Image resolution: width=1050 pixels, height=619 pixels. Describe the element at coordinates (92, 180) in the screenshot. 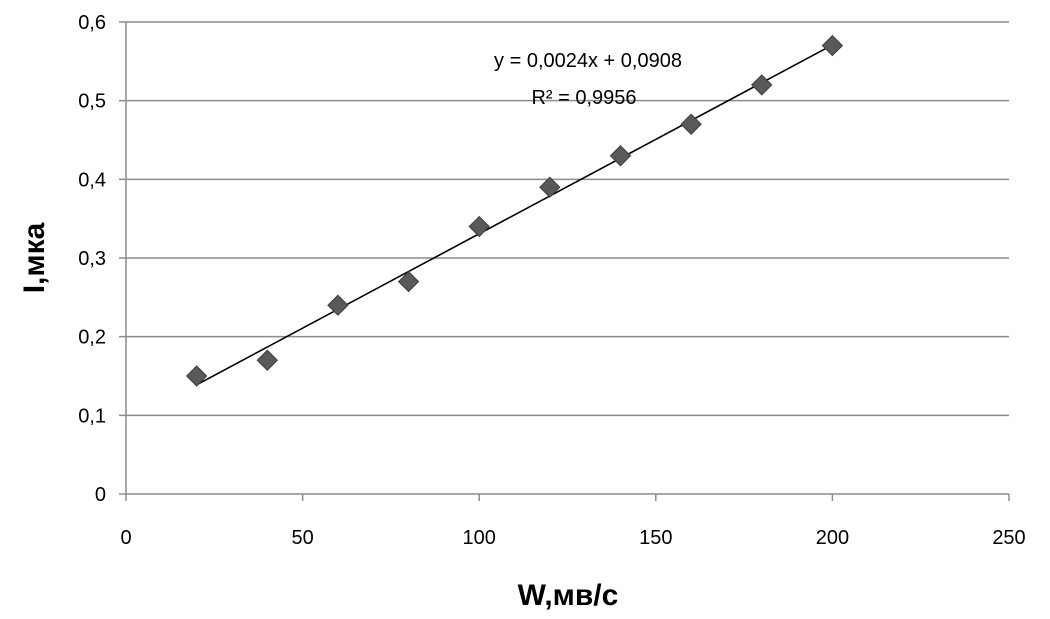

I see `y-tick-label: 0,4` at that location.